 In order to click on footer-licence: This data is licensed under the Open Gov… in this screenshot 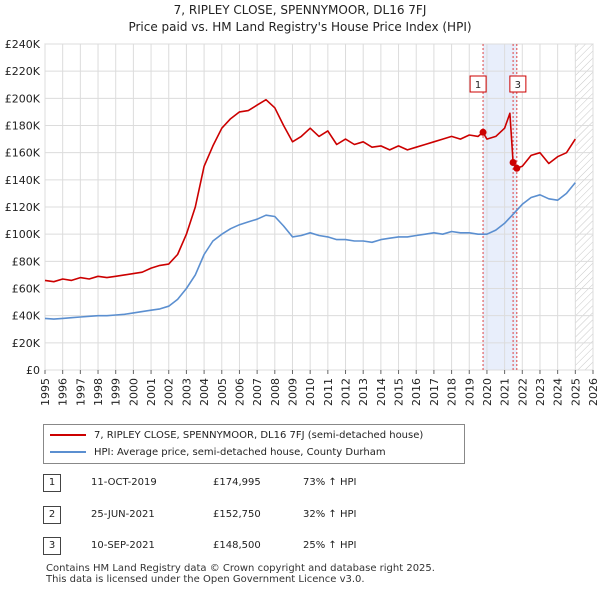, I will do `click(205, 579)`.